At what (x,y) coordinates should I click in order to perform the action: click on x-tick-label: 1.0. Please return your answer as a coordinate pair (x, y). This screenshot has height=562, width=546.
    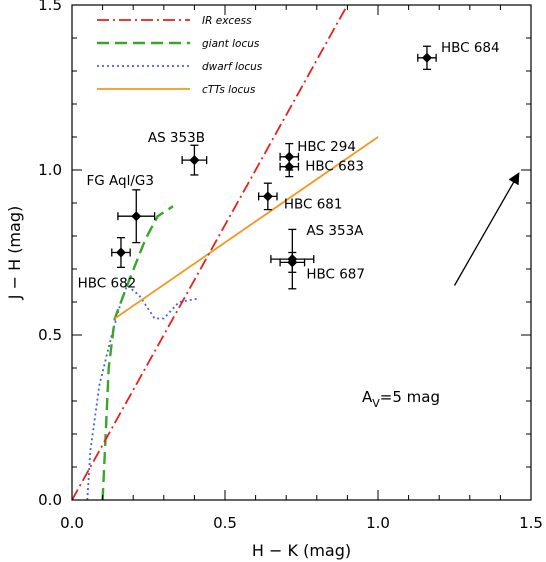
    Looking at the image, I should click on (378, 523).